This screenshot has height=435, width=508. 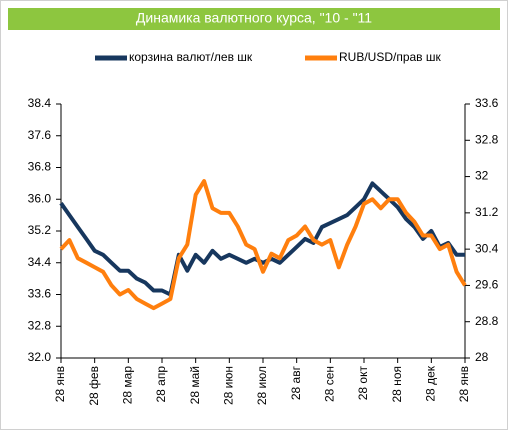 What do you see at coordinates (94, 386) in the screenshot?
I see `x-tick-label: 28 фев` at bounding box center [94, 386].